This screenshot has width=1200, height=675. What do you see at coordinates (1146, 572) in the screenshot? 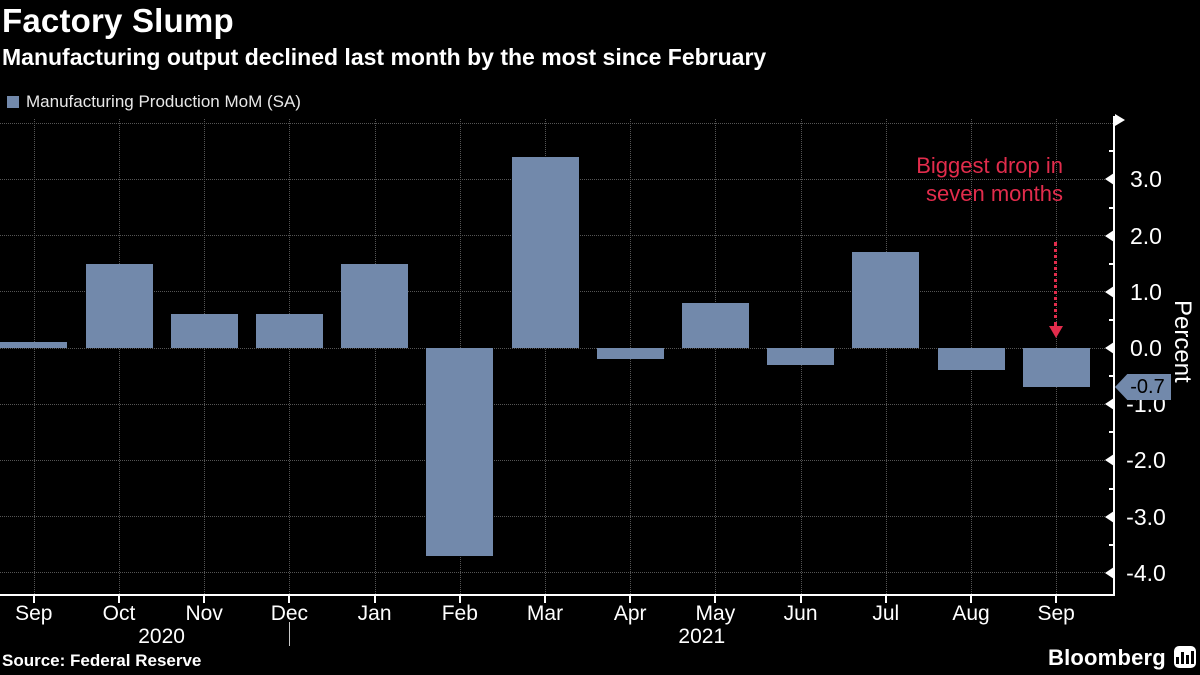
I see `y-tick-label: -4.0` at bounding box center [1146, 572].